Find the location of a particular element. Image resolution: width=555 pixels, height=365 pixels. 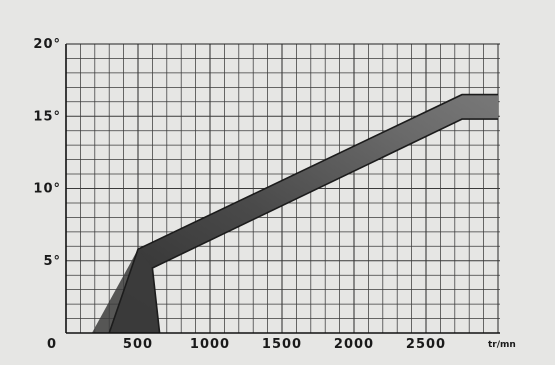

x-tick-label-1500: 1500 is located at coordinates (282, 344).